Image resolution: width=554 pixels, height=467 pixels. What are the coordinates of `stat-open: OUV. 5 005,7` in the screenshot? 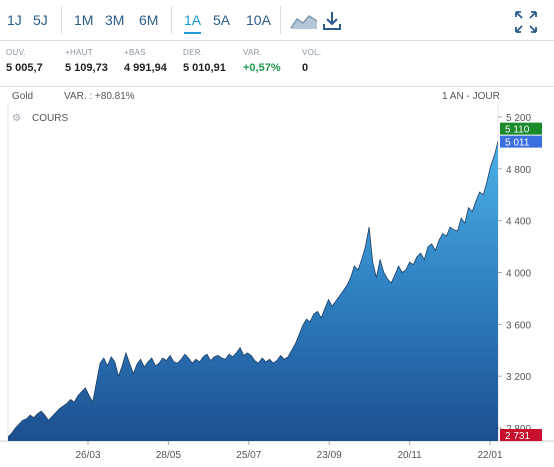 It's located at (24, 61).